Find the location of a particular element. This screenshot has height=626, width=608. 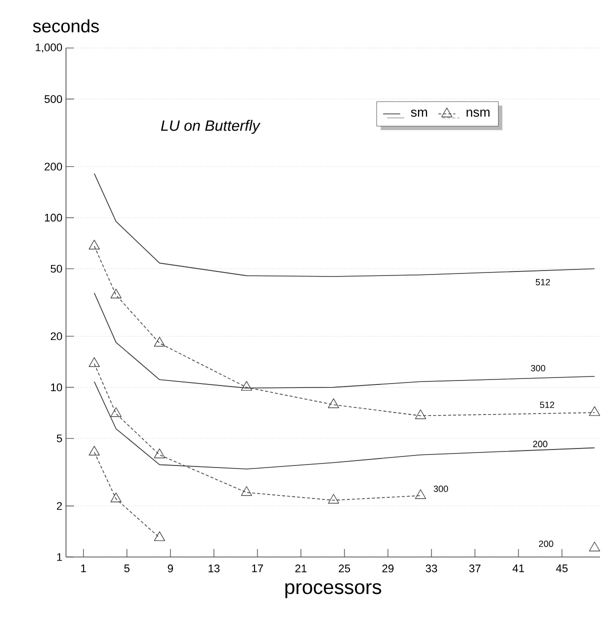

y-tick-label: 5 is located at coordinates (59, 438).